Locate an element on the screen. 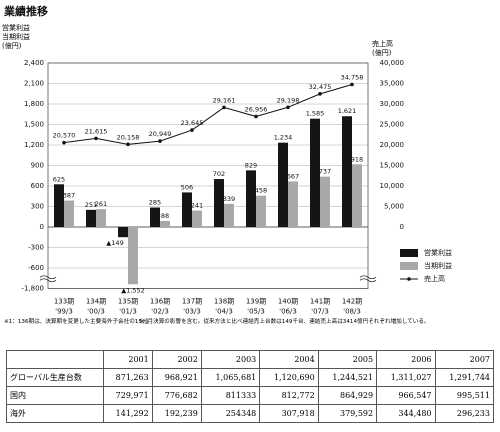  column-header: 2005 is located at coordinates (347, 359).